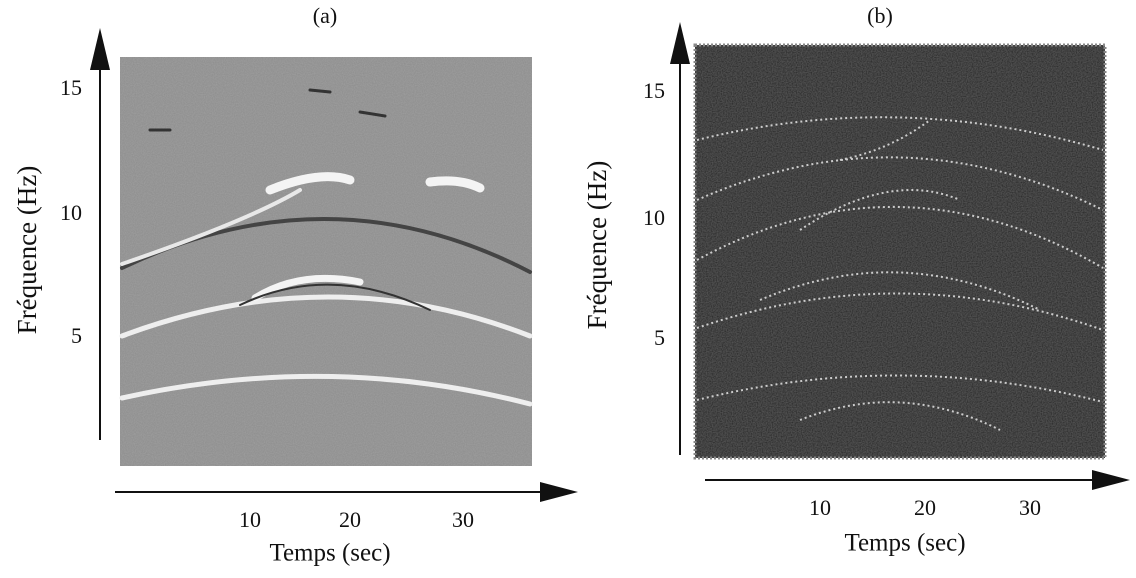 This screenshot has width=1136, height=578. What do you see at coordinates (325, 15) in the screenshot?
I see `panel-label: (a)` at bounding box center [325, 15].